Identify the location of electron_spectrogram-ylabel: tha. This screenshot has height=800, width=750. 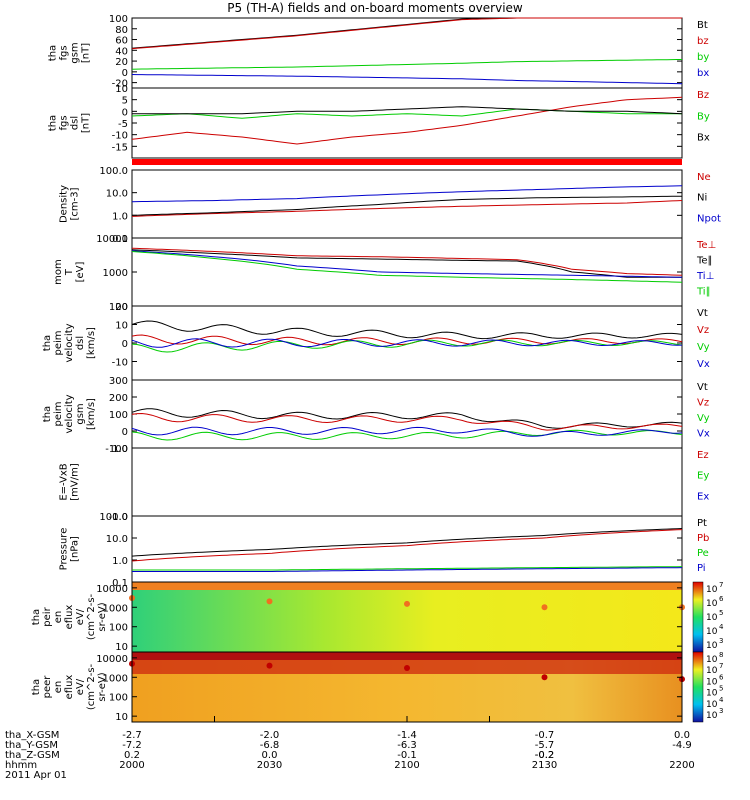
(36, 687).